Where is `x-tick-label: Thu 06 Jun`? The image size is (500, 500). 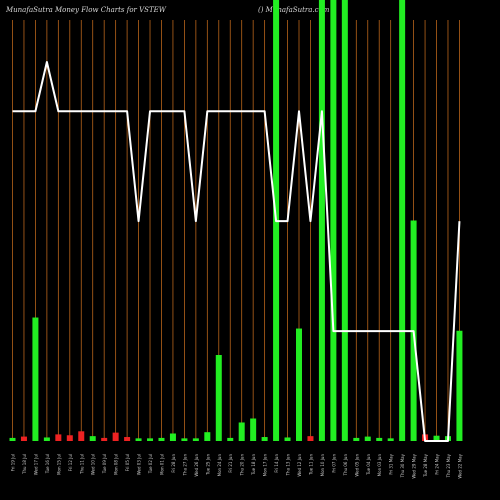
x-tick-label: Thu 06 Jun is located at coordinates (345, 465).